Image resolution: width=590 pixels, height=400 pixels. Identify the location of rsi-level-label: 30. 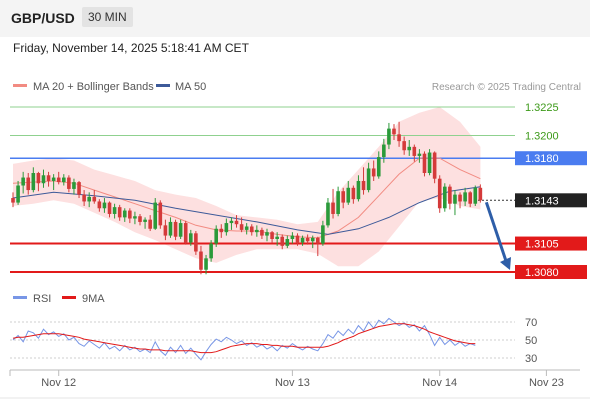
(531, 359).